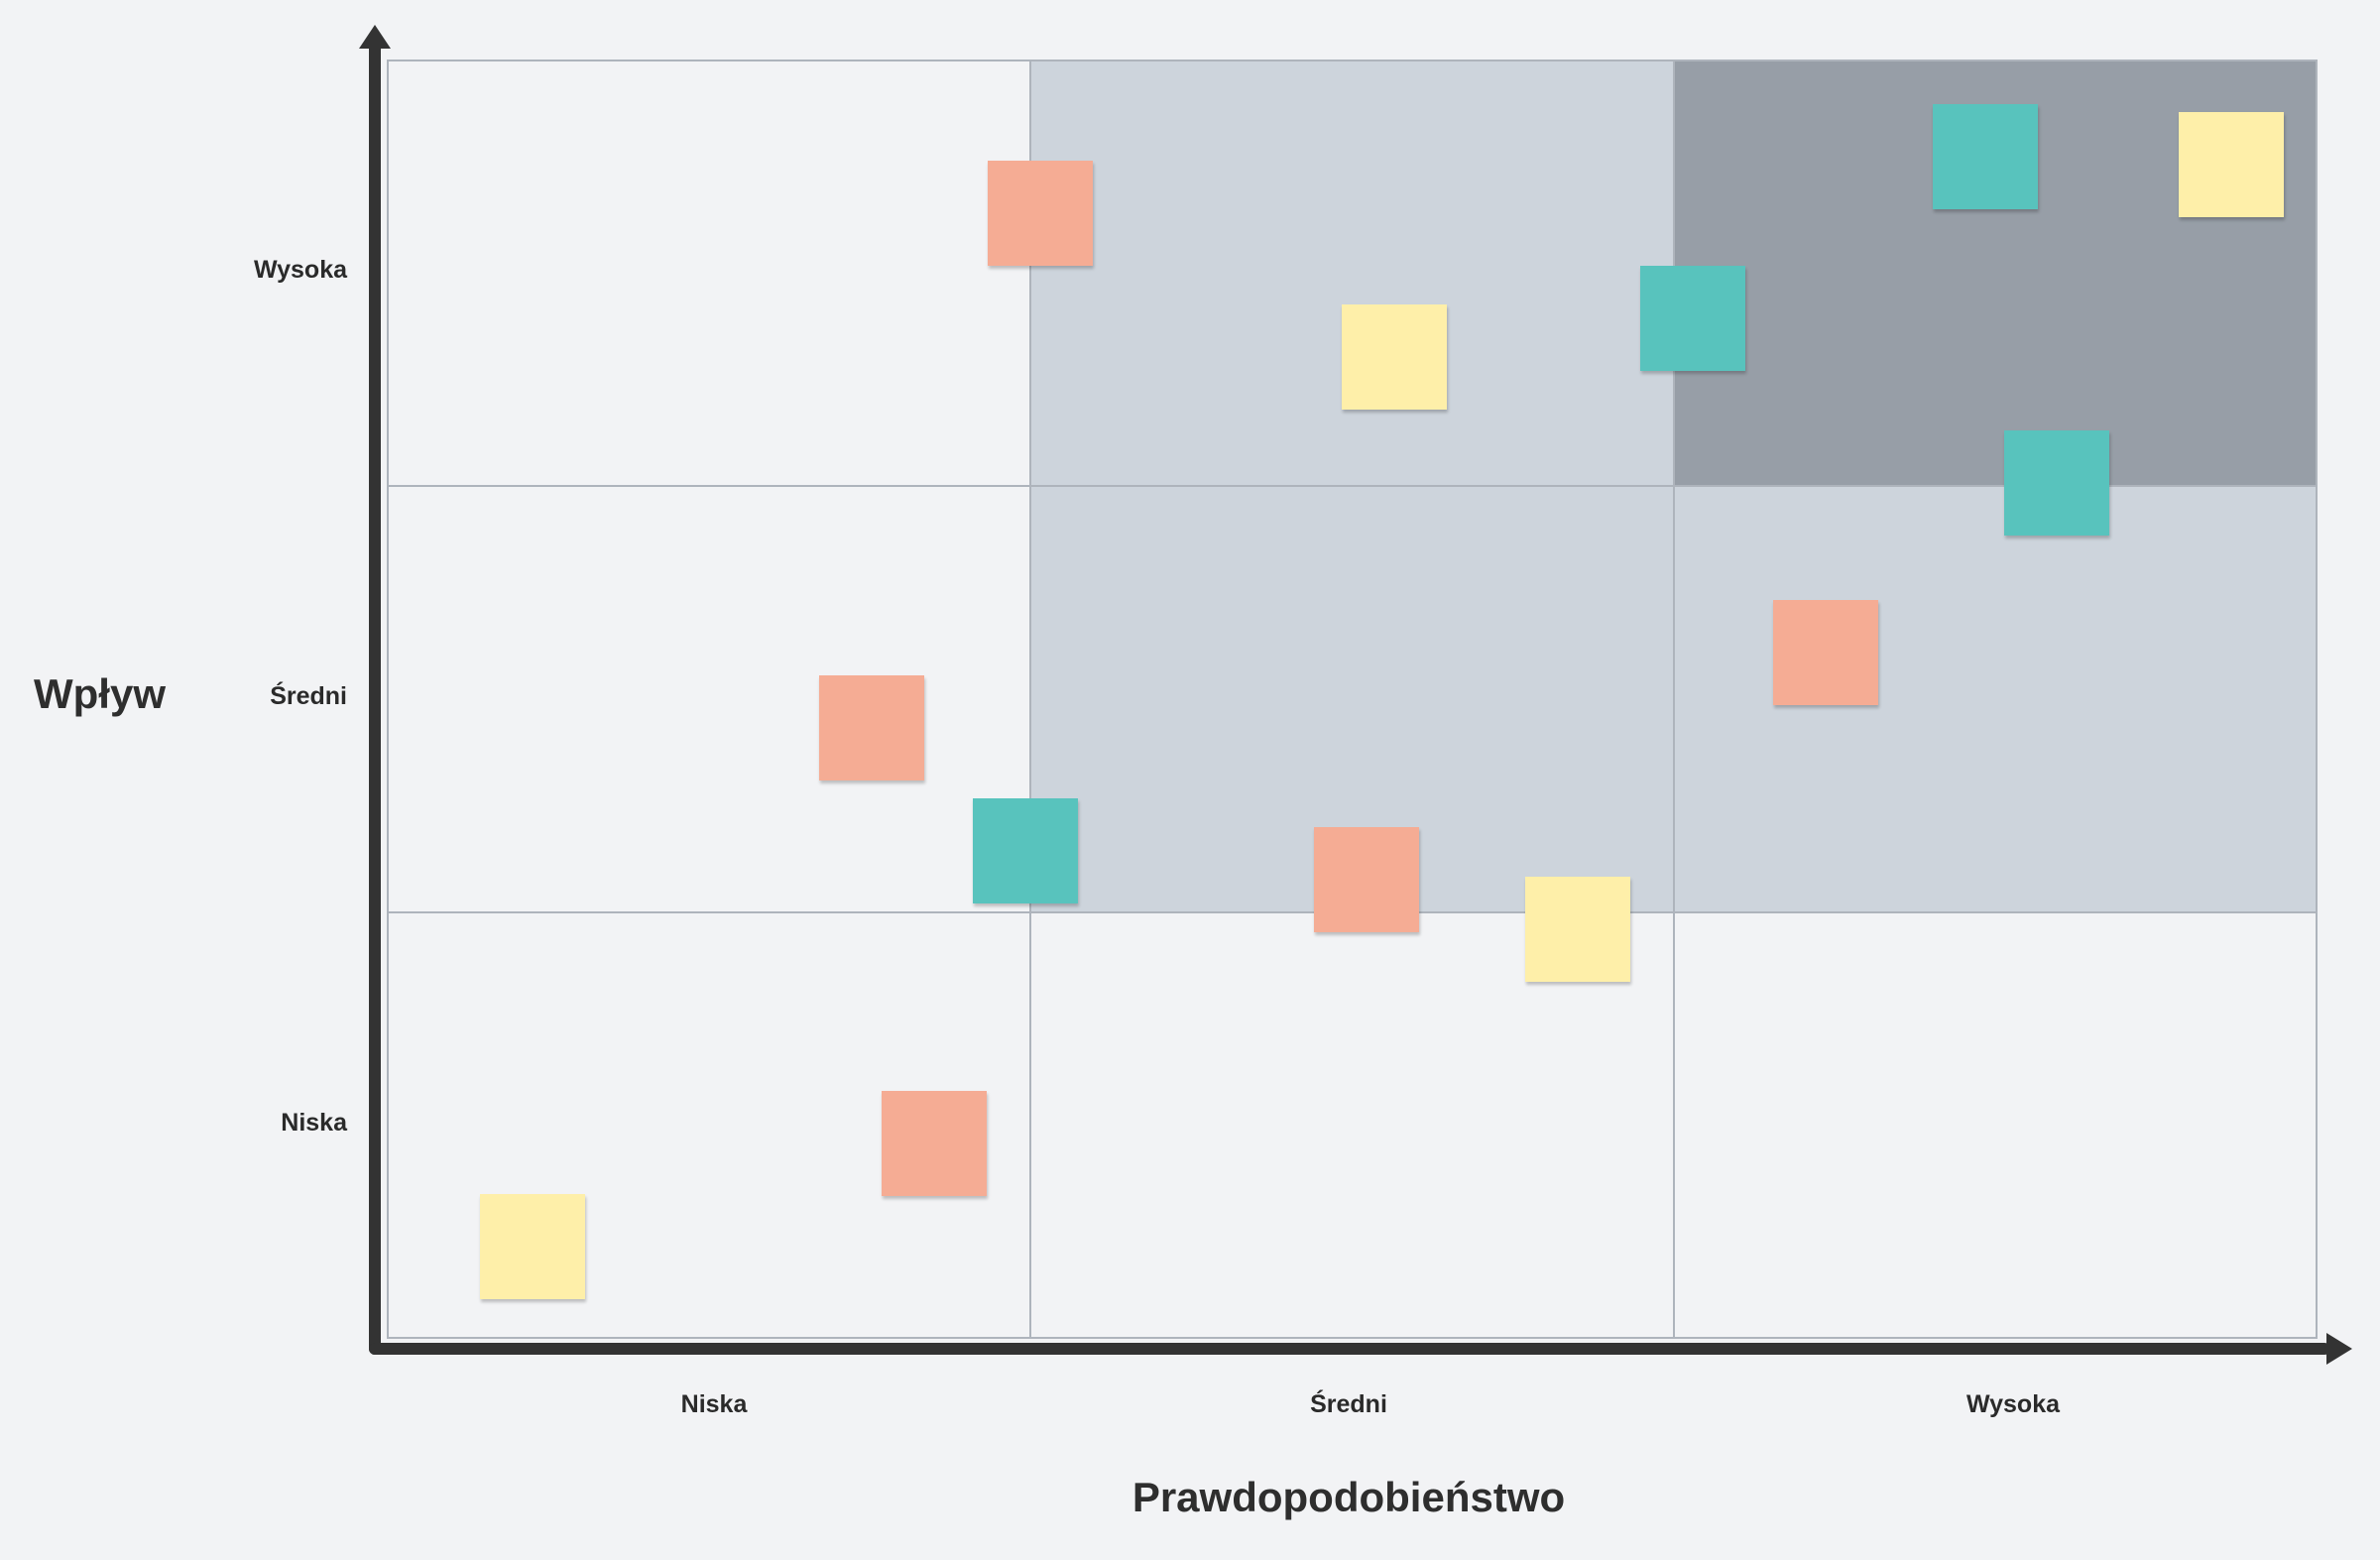 This screenshot has height=1560, width=2380. Describe the element at coordinates (2013, 1404) in the screenshot. I see `x-tick-high: Wysoka` at that location.